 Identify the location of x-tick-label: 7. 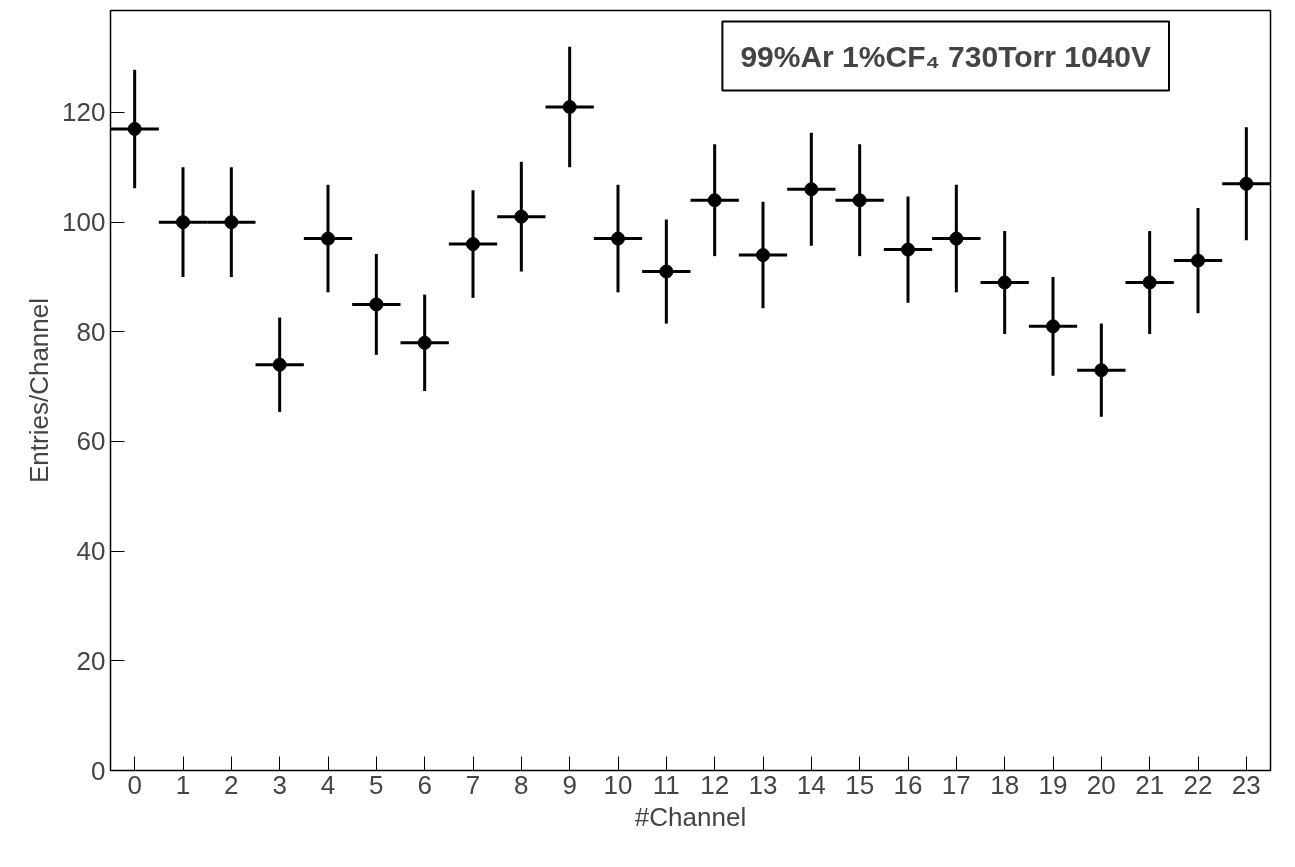
(473, 784).